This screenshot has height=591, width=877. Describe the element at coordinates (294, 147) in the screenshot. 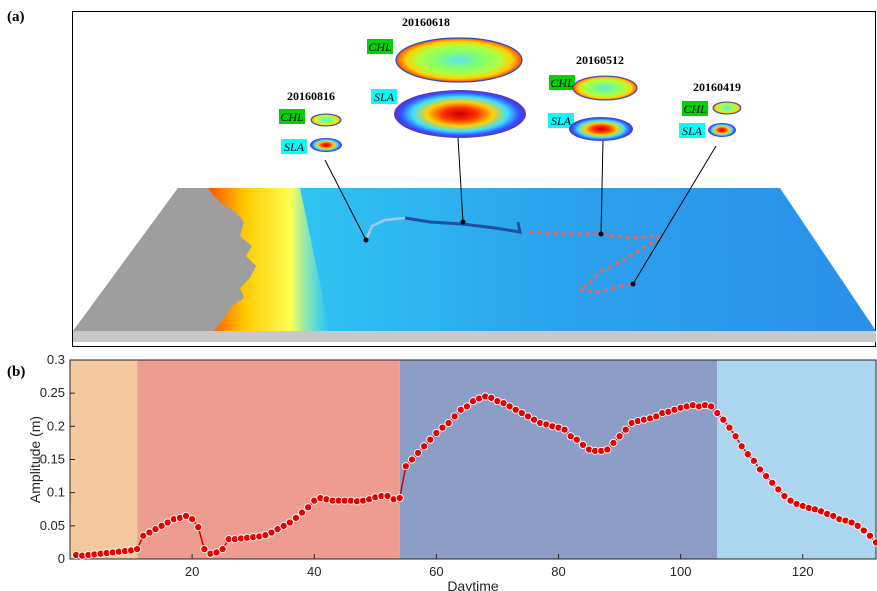

I see `sla-tag-20160816: SLA` at that location.